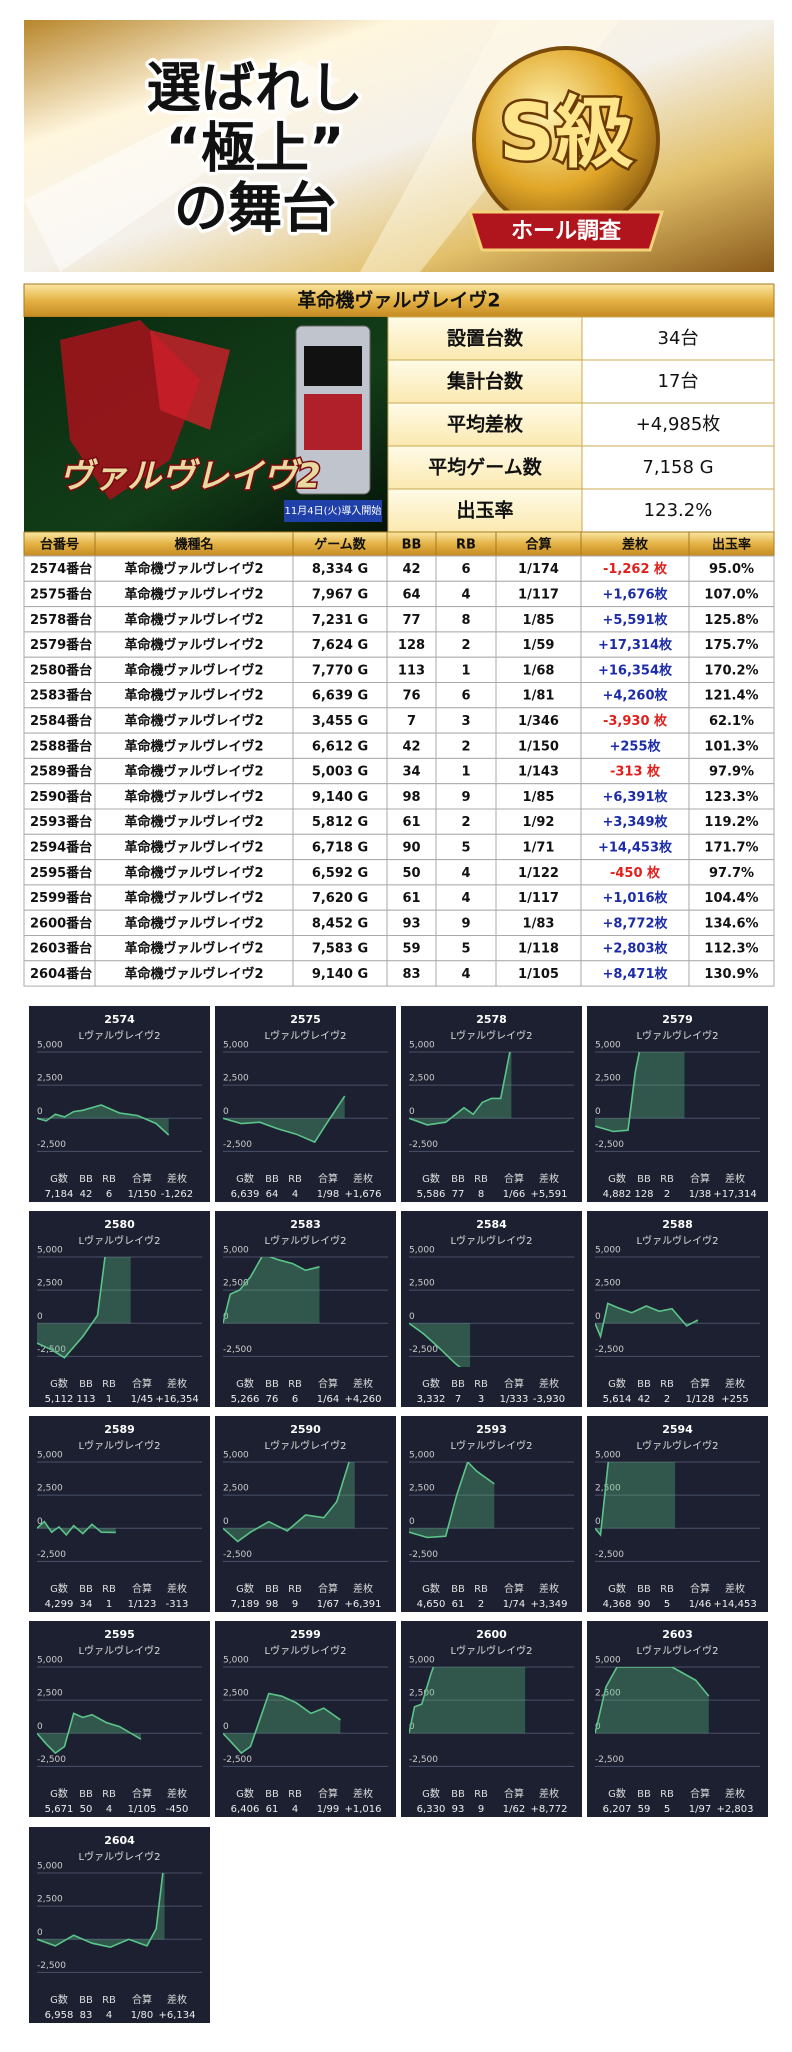  I want to click on panel-id: 2590, so click(305, 1429).